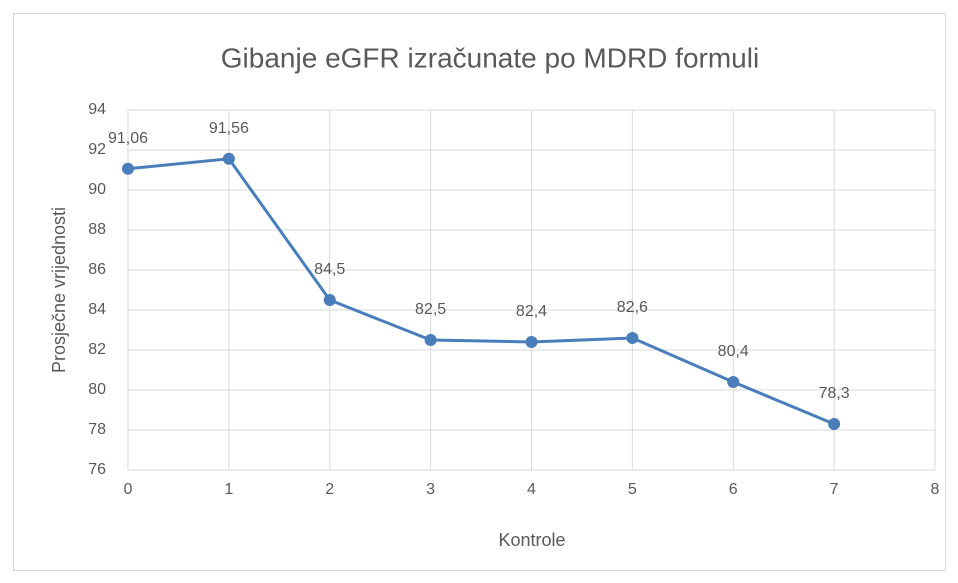  I want to click on x-tick-label: 7, so click(834, 489).